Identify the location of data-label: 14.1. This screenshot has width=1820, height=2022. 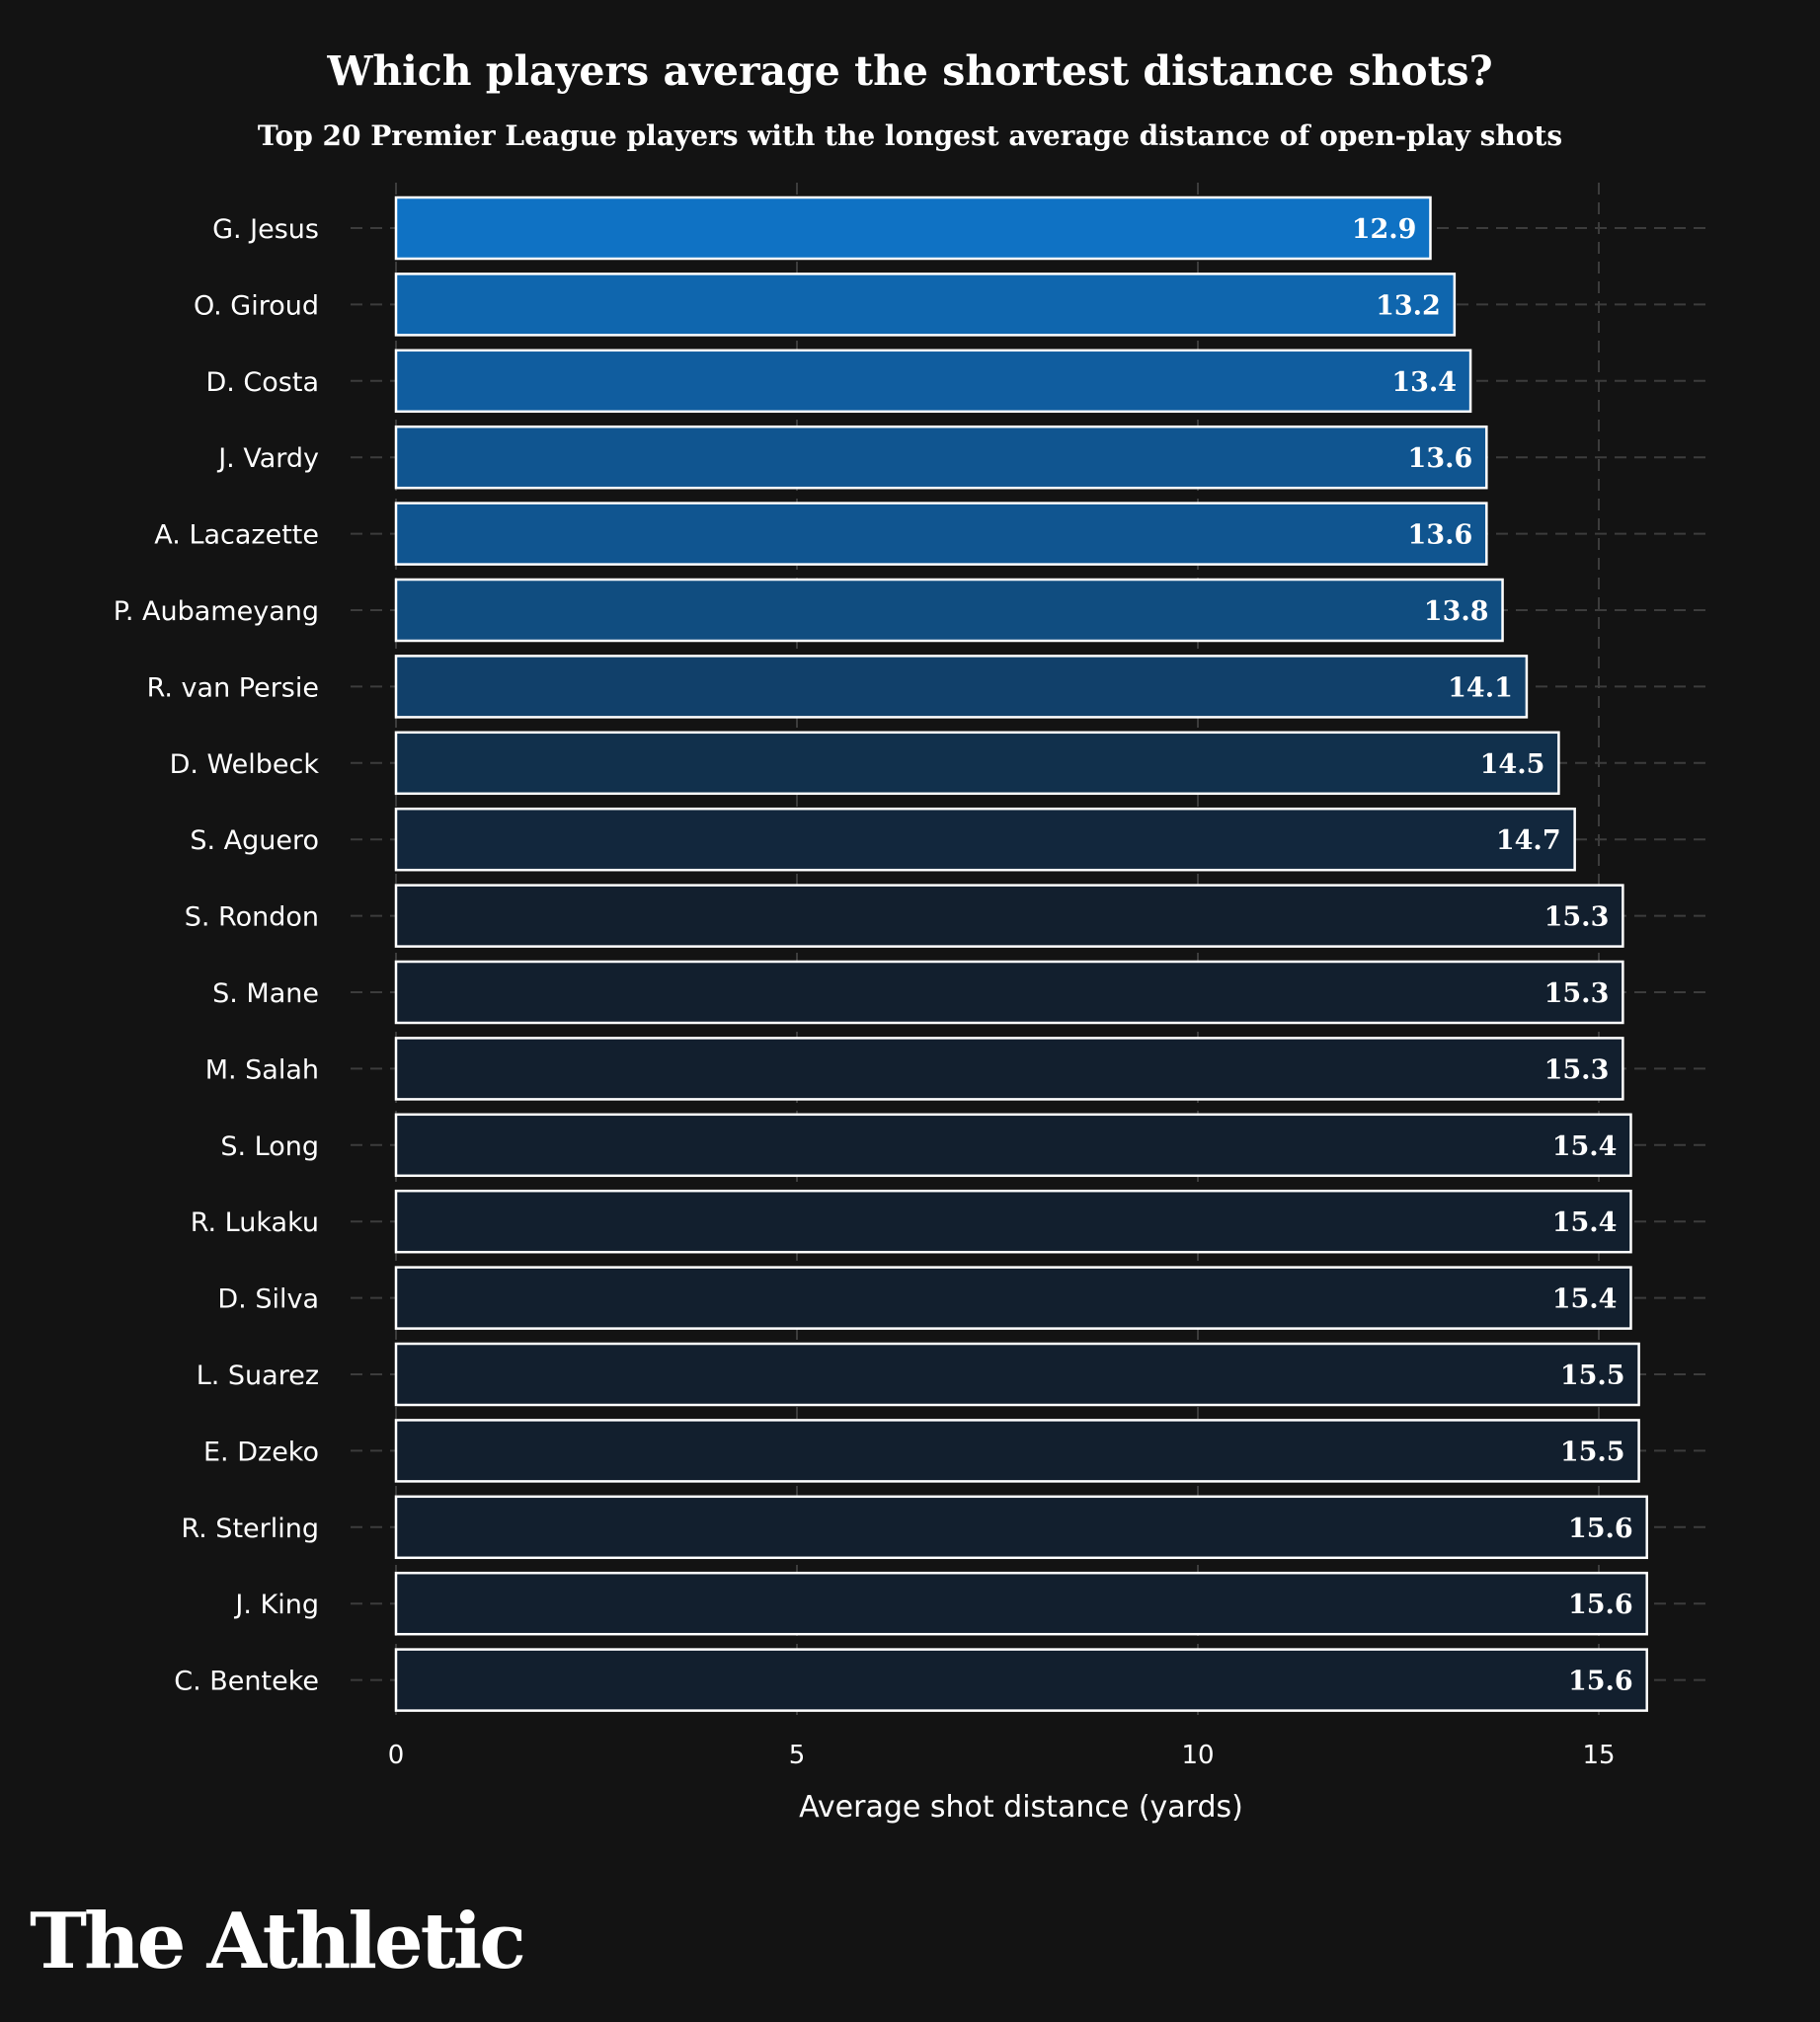
(1480, 687).